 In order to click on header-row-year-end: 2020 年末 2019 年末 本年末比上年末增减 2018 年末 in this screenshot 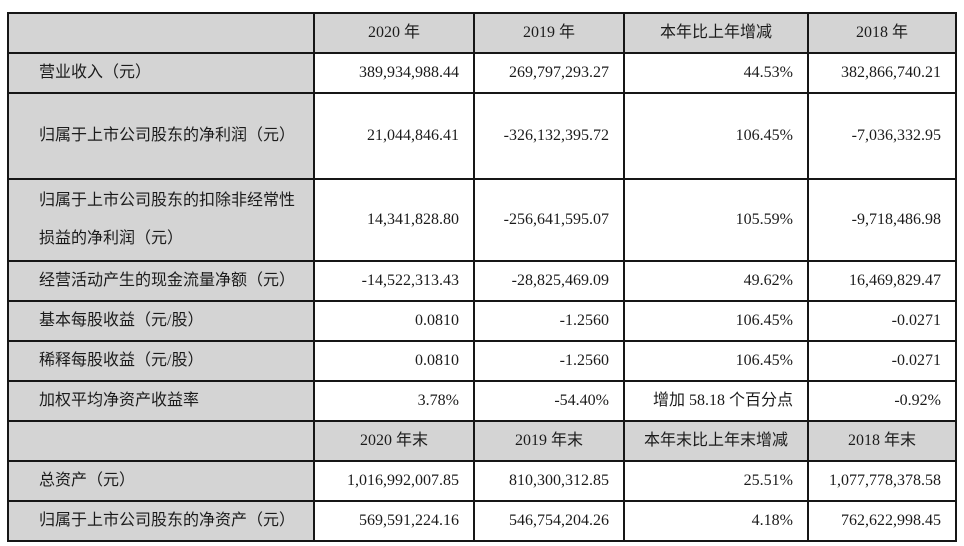, I will do `click(482, 441)`.